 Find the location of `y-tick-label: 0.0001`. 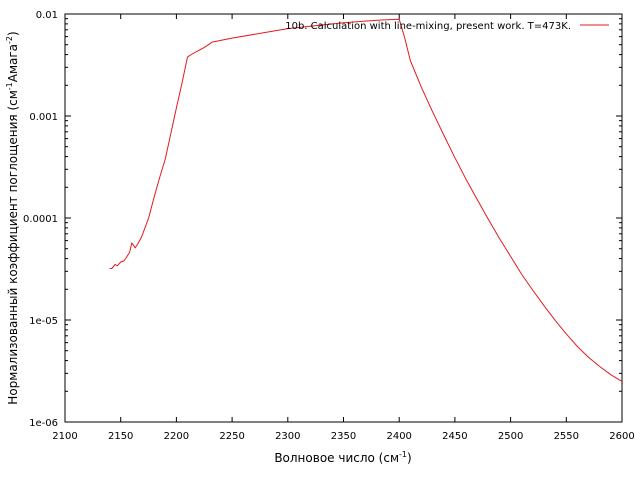

y-tick-label: 0.0001 is located at coordinates (40, 219).